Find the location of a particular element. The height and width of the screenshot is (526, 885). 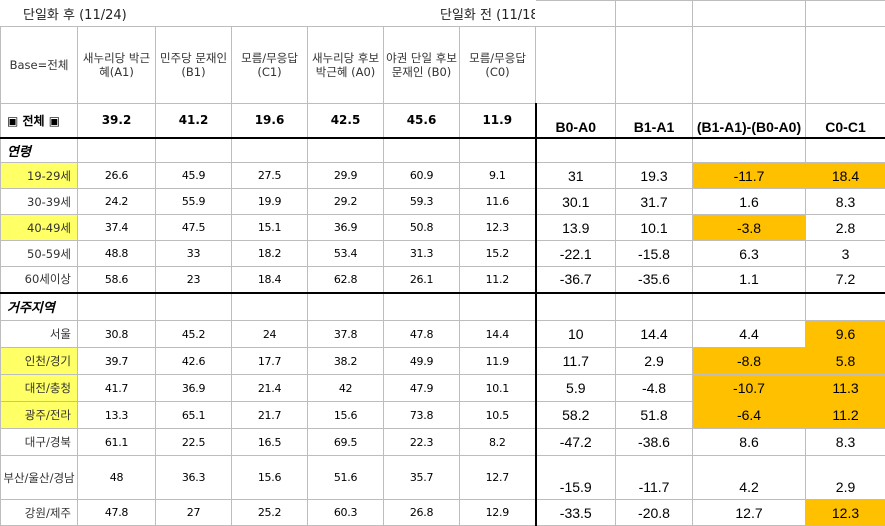

cell-value: 12.9 is located at coordinates (498, 513).